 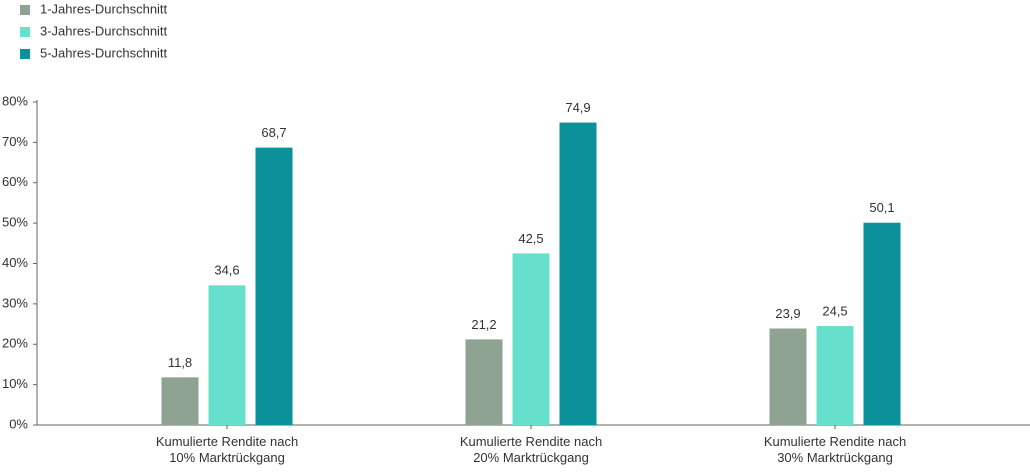 I want to click on value-label: 68,7, so click(x=273, y=132).